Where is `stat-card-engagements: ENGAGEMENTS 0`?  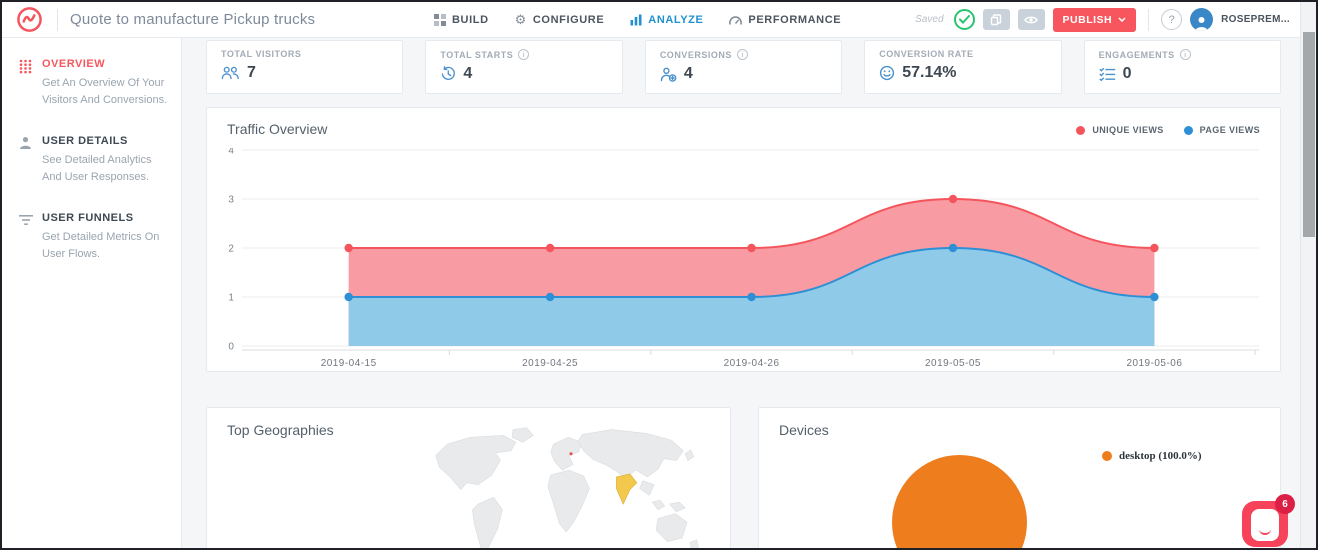
stat-card-engagements: ENGAGEMENTS 0 is located at coordinates (1182, 67).